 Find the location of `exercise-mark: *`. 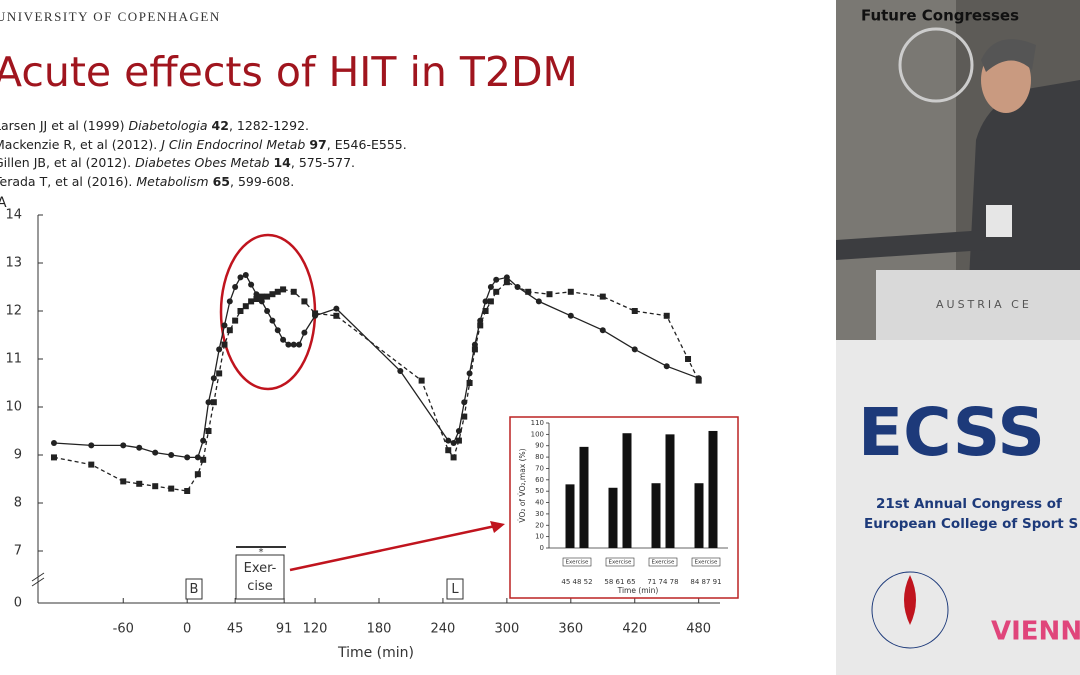

exercise-mark: * is located at coordinates (261, 552).